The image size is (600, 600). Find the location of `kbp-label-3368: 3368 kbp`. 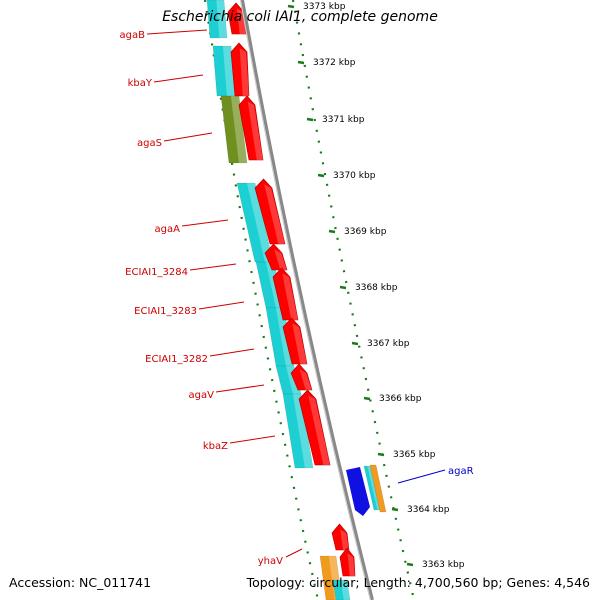

kbp-label-3368: 3368 kbp is located at coordinates (376, 288).